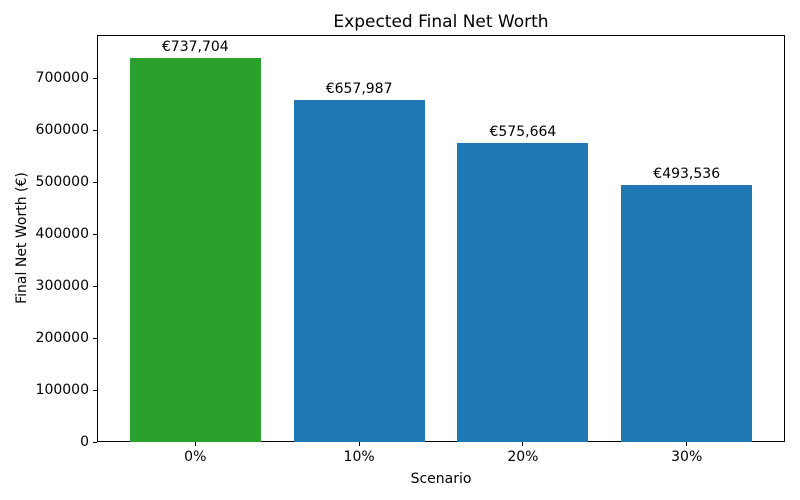 The image size is (800, 500). I want to click on bar-value-label: €575,664, so click(523, 131).